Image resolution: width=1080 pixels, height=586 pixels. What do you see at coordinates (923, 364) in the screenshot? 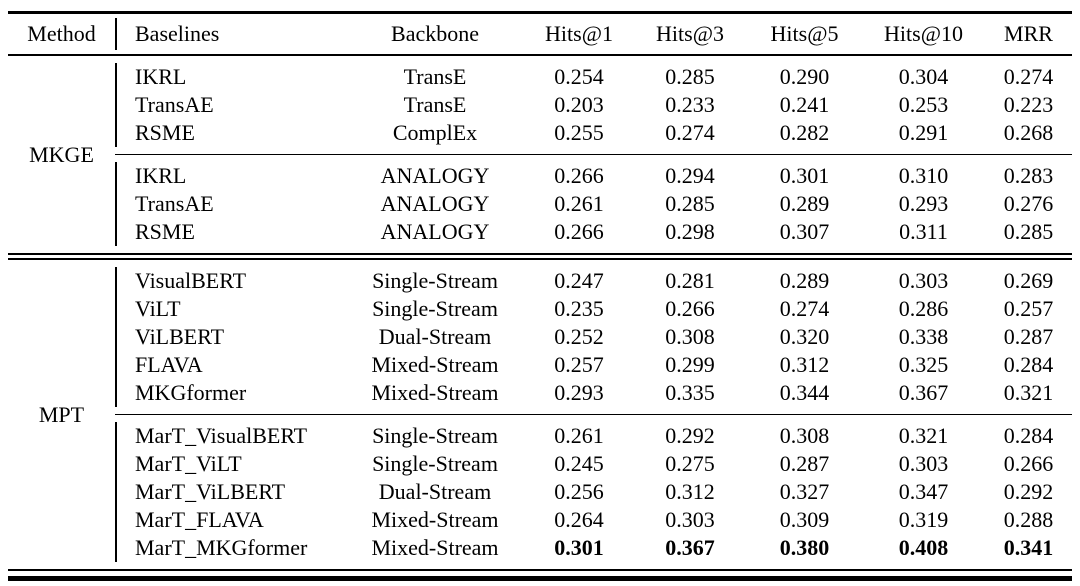
I see `hits10-cell: 0.325` at bounding box center [923, 364].